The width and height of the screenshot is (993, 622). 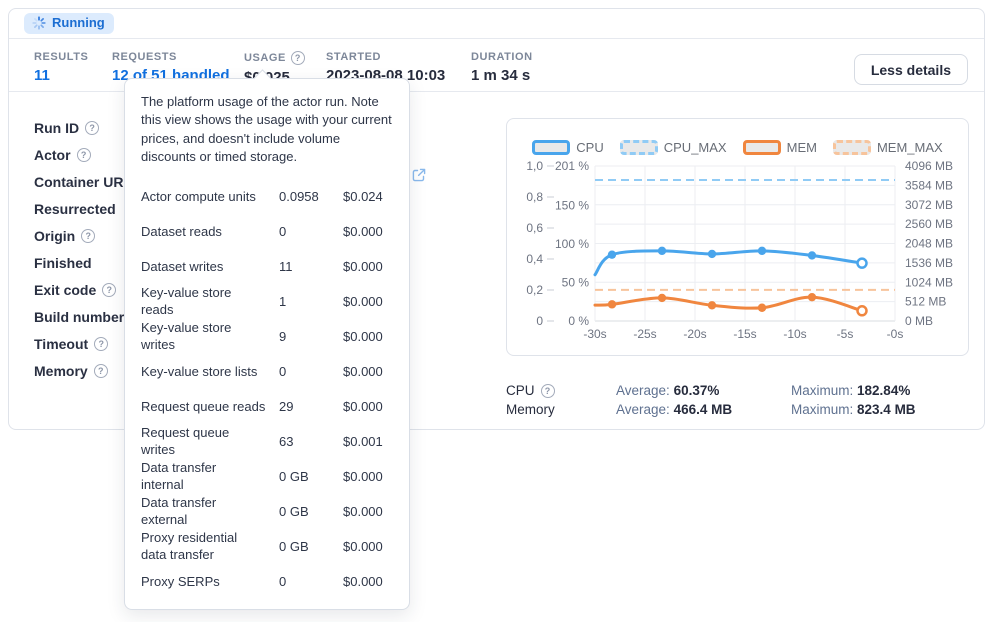 I want to click on field-row: Finished, so click(x=93, y=262).